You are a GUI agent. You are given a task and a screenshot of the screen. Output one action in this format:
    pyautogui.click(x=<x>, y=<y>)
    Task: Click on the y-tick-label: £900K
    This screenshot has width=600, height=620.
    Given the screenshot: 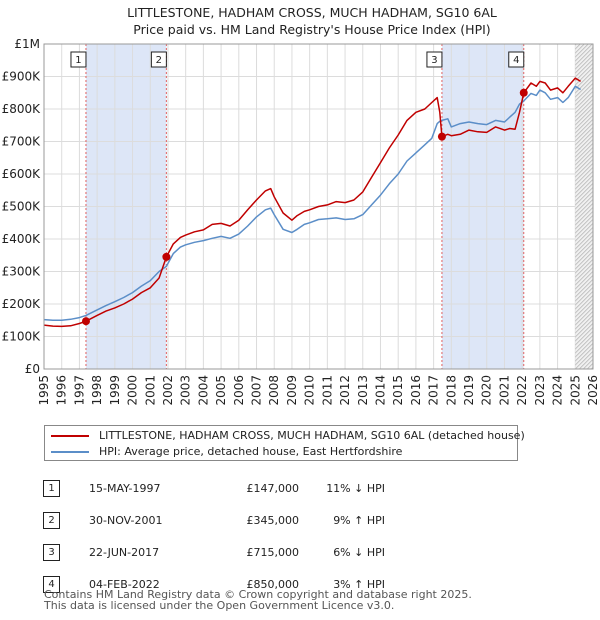 What is the action you would take?
    pyautogui.click(x=22, y=77)
    